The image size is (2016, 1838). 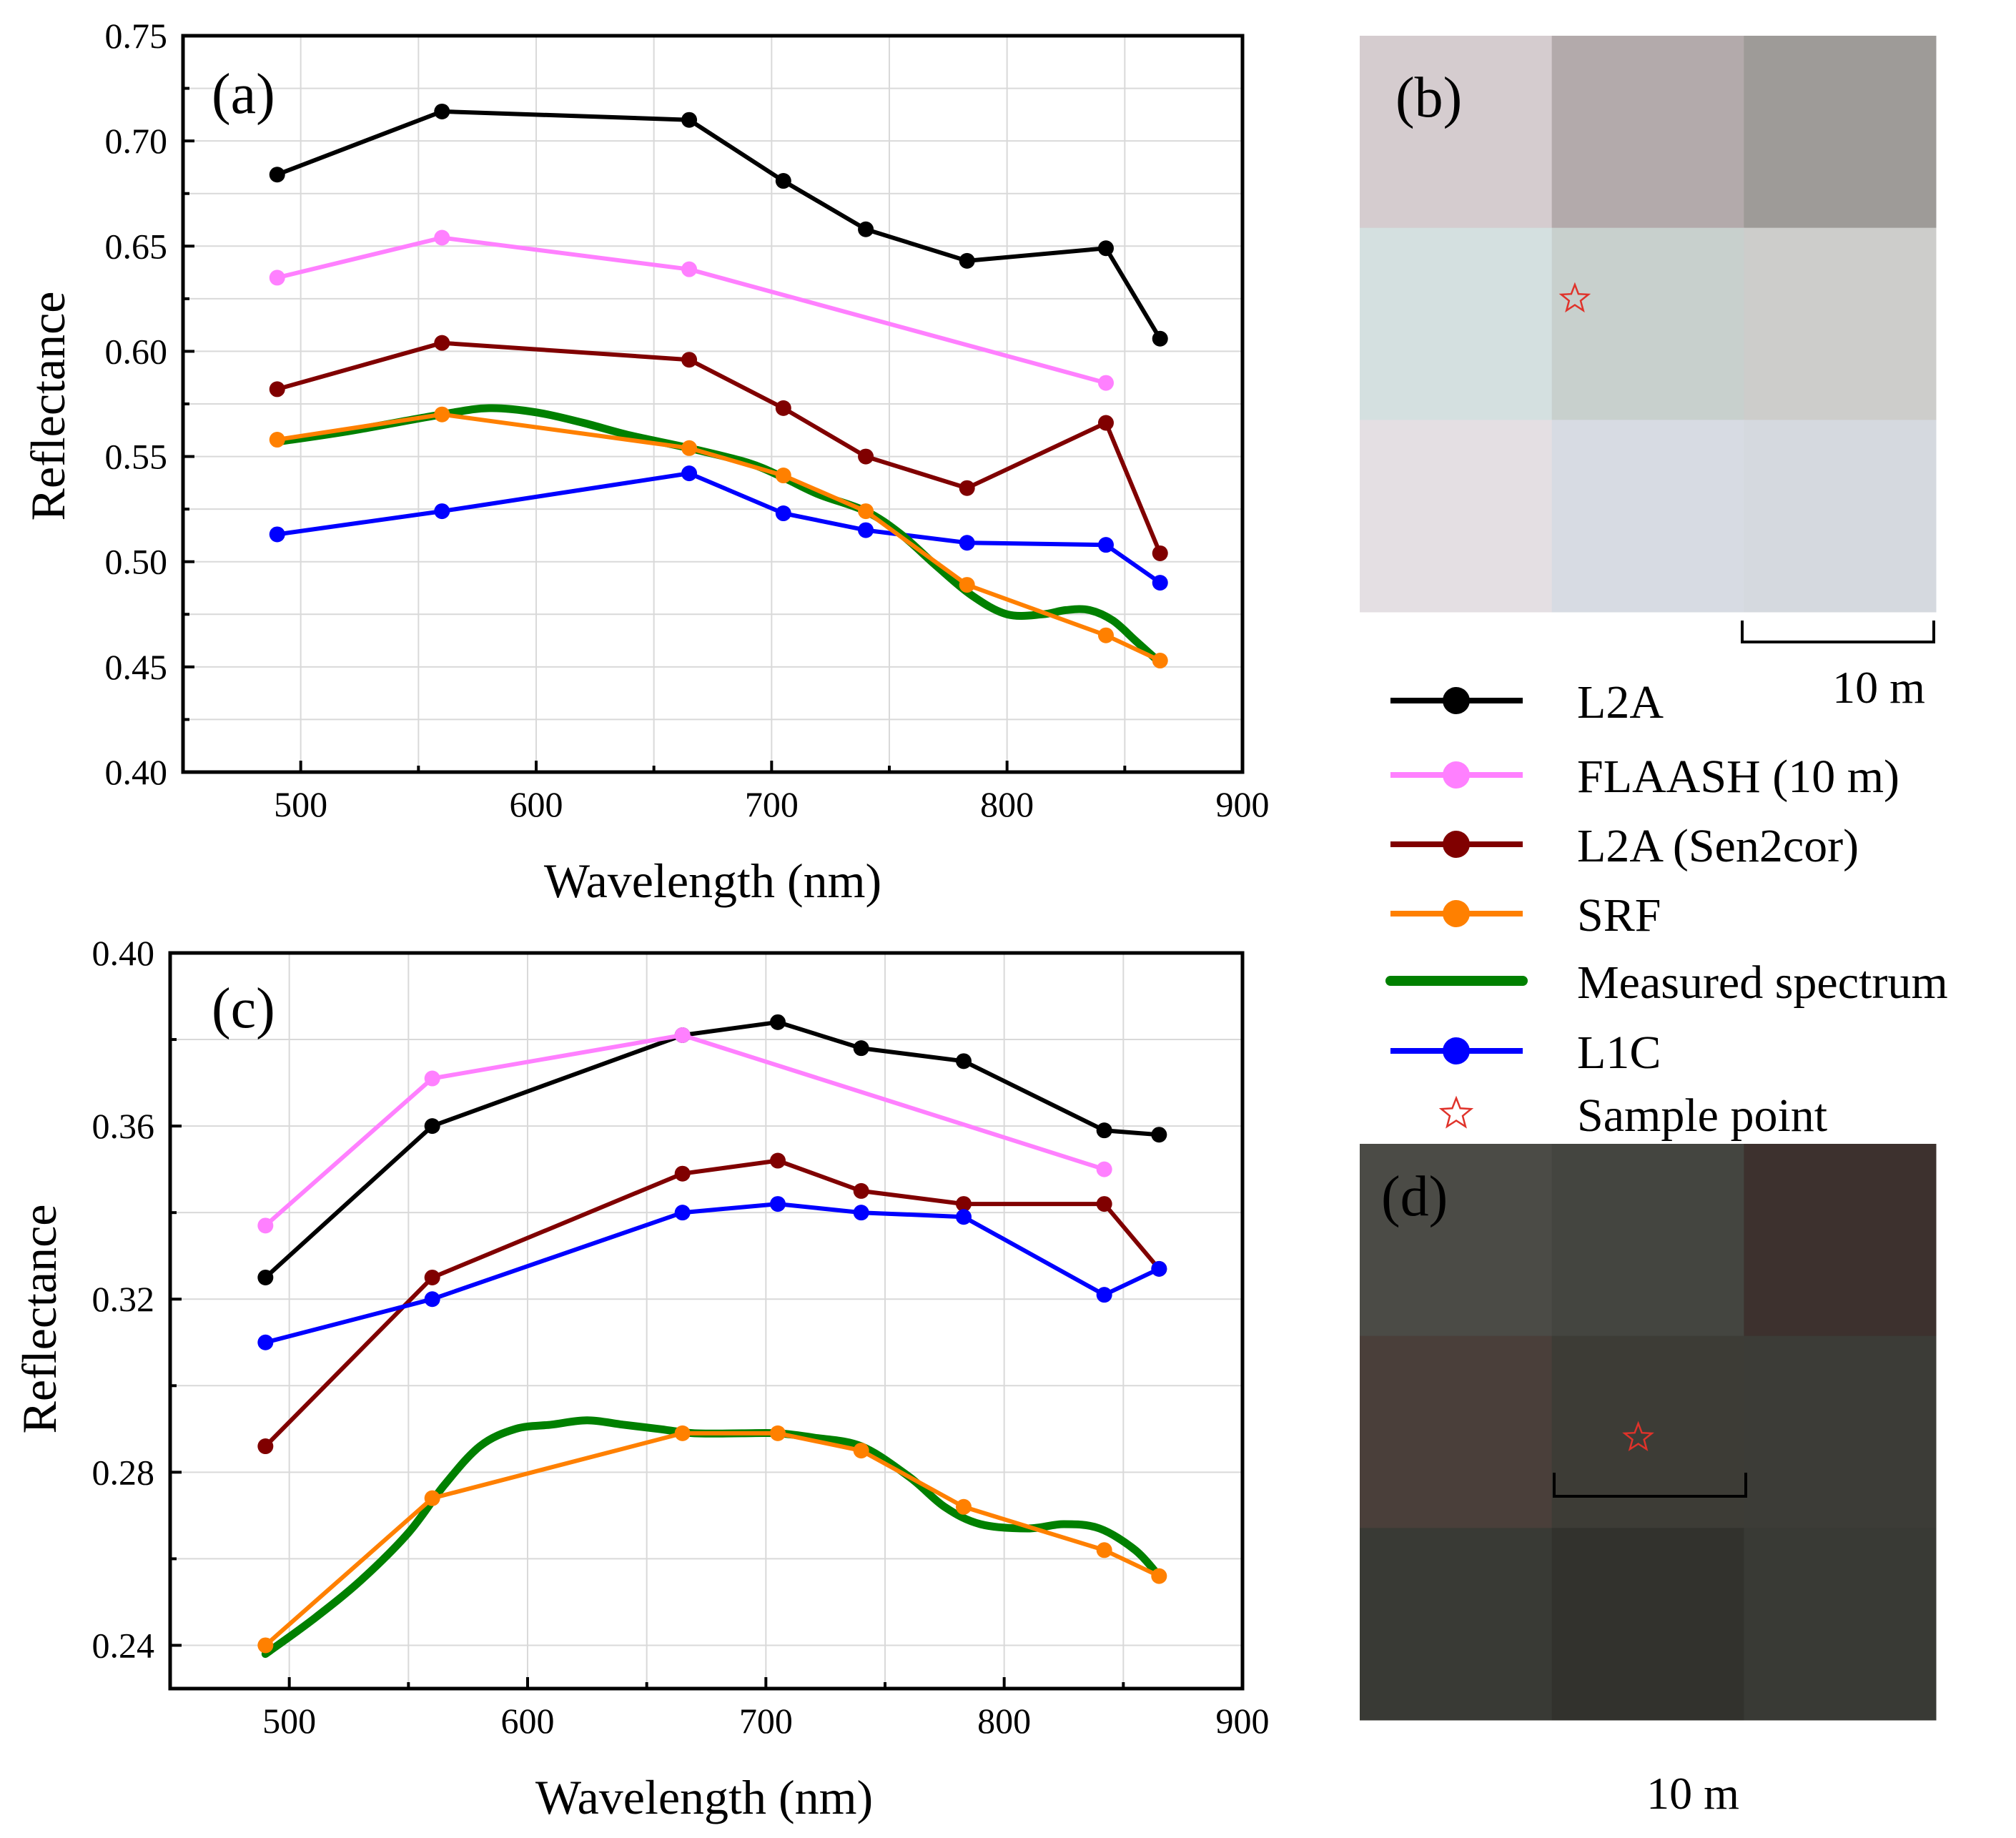 I want to click on chart-c-panel-label: (c), so click(x=243, y=1008).